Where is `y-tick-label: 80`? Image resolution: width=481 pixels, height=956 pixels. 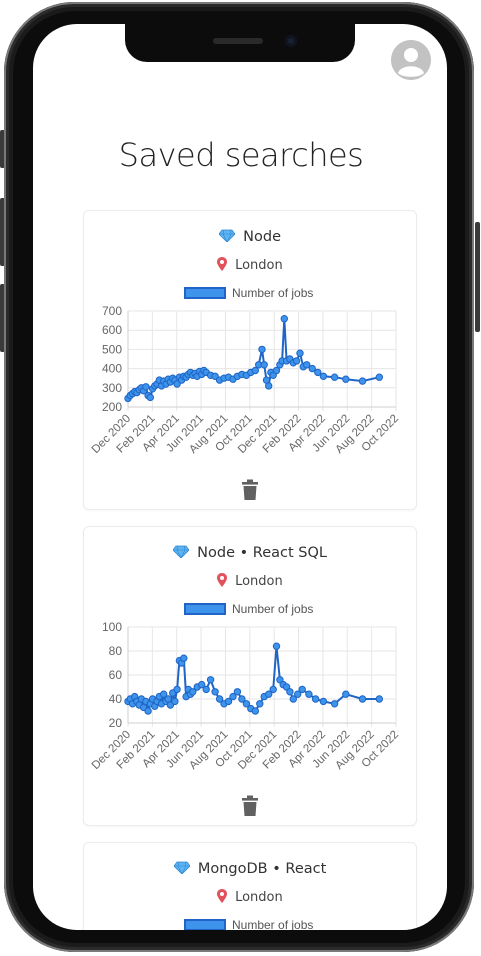
y-tick-label: 80 is located at coordinates (116, 651).